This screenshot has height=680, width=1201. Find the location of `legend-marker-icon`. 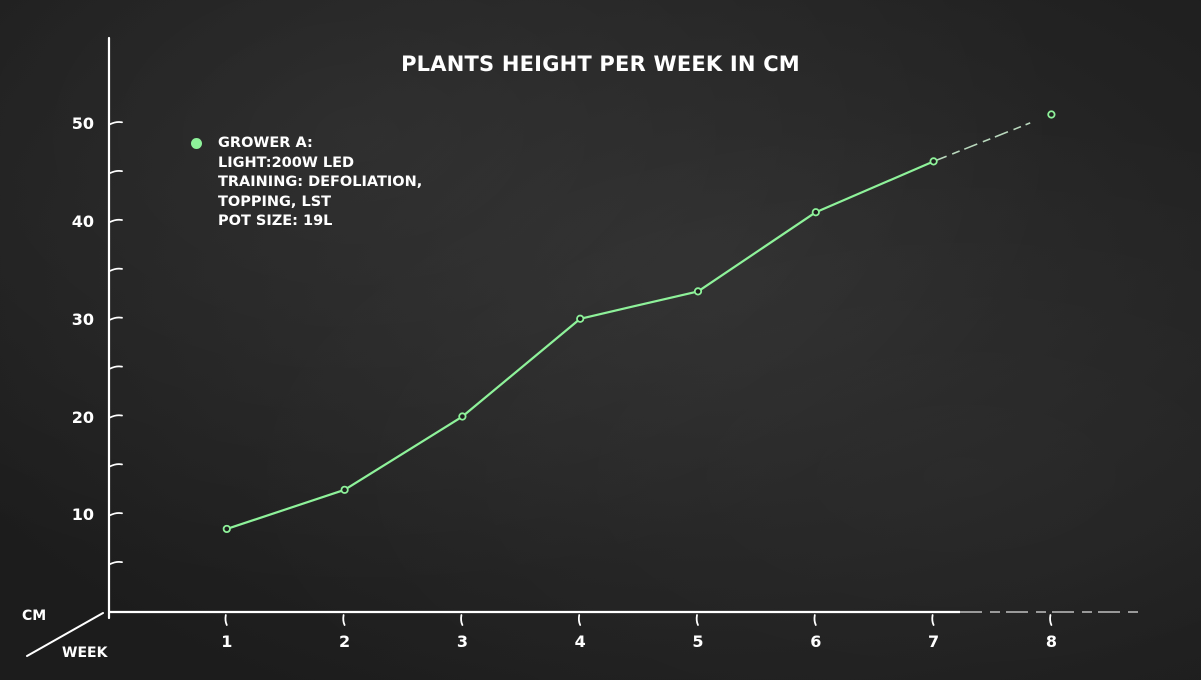

legend-marker-icon is located at coordinates (196, 143).